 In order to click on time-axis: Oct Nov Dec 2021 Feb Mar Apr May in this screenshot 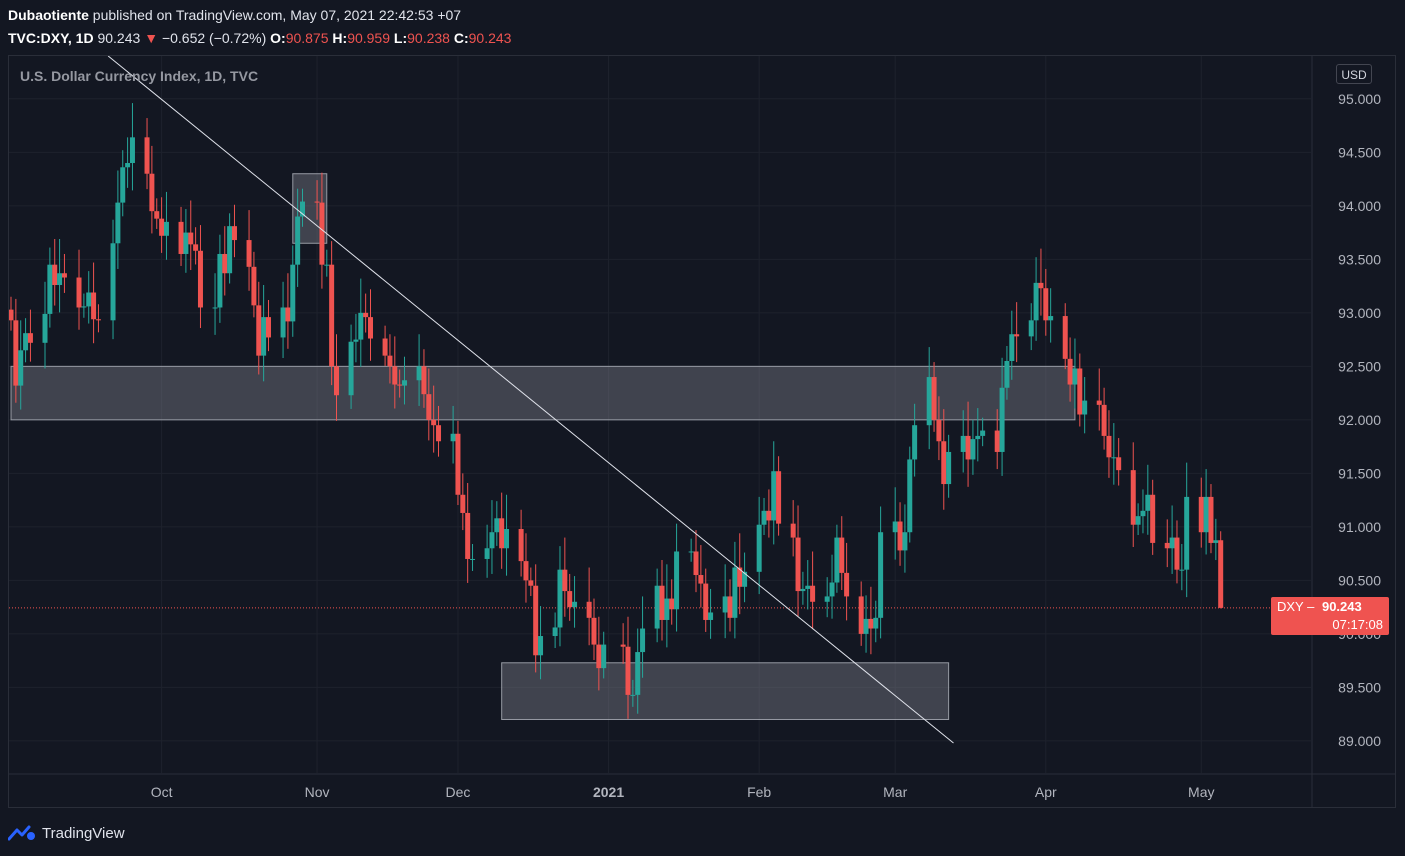, I will do `click(683, 792)`.